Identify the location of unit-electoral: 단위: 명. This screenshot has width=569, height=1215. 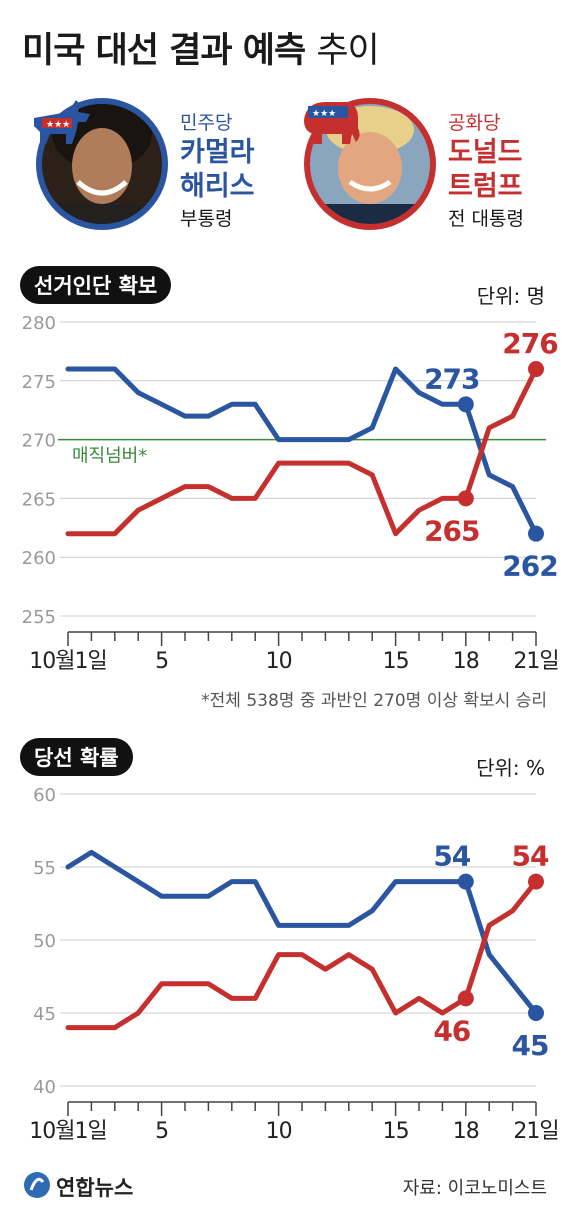
(510, 296).